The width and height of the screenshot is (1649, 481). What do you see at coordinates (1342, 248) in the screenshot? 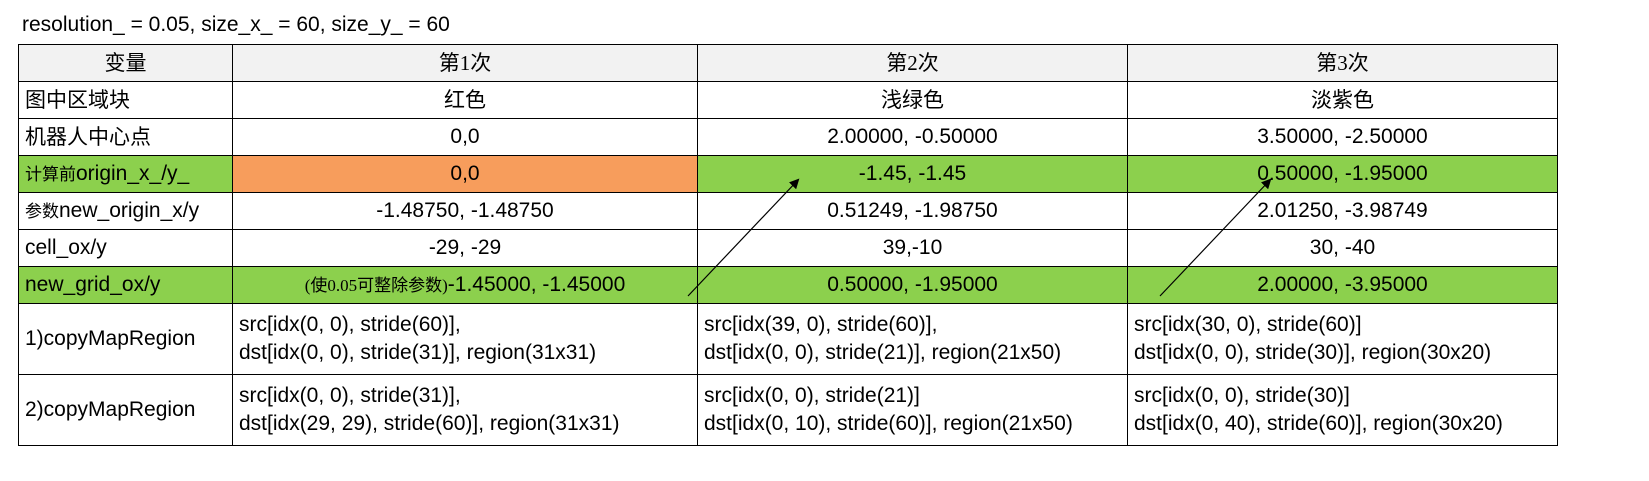
I see `cell-iteration-3: 30, -40` at bounding box center [1342, 248].